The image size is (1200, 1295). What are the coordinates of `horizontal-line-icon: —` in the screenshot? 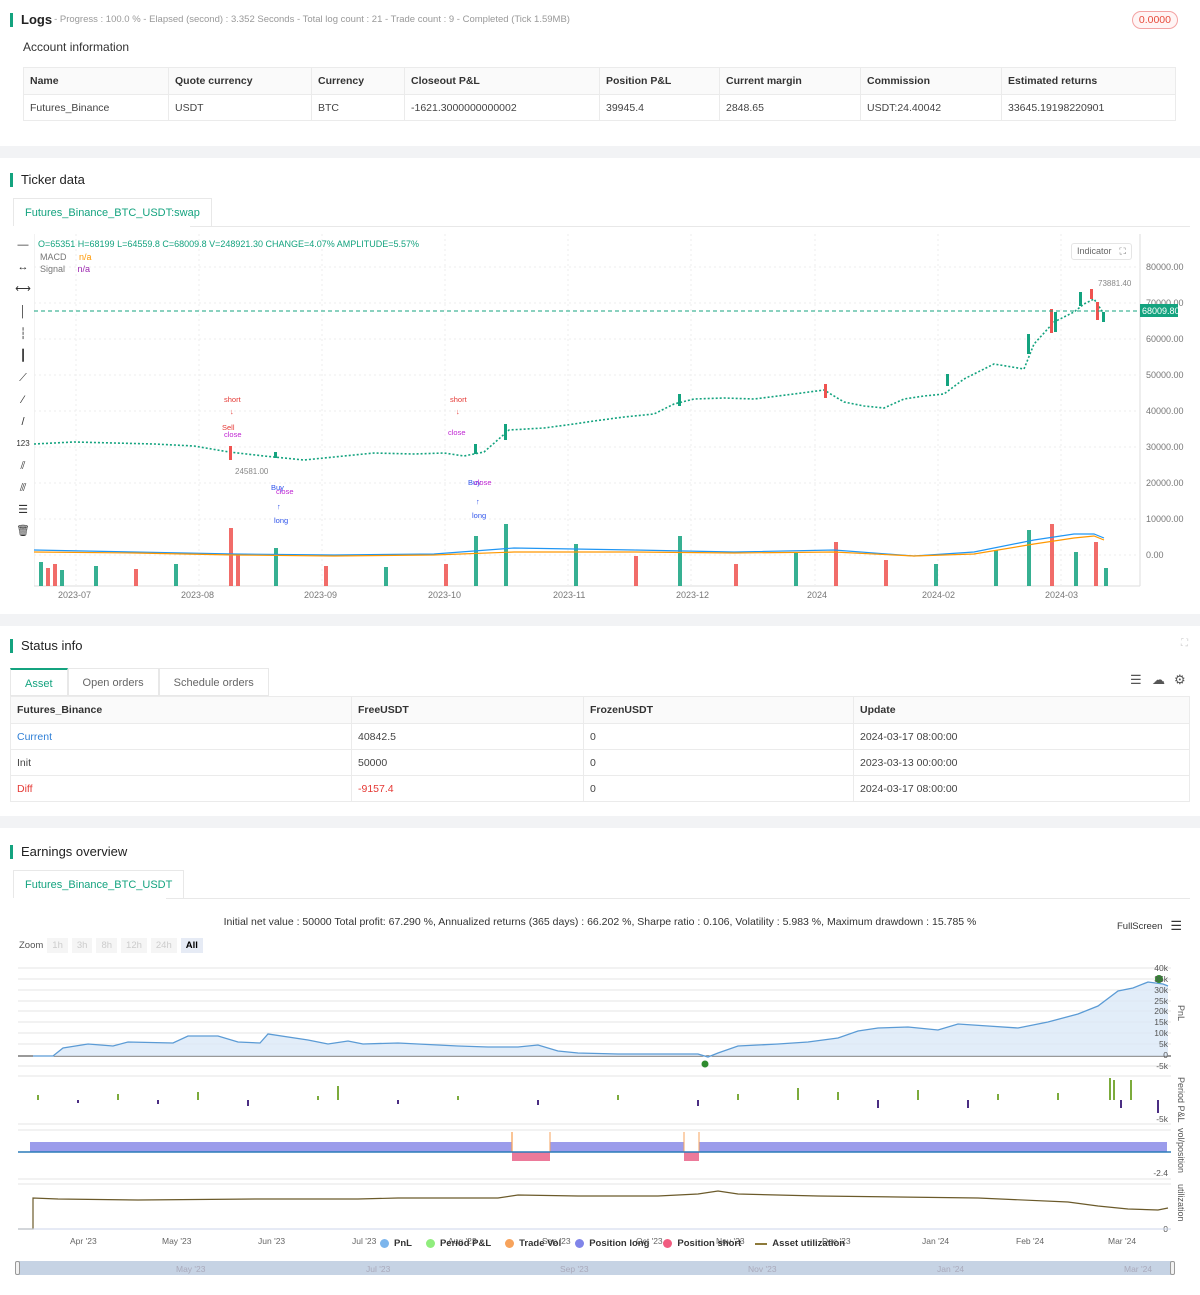 It's located at (23, 245).